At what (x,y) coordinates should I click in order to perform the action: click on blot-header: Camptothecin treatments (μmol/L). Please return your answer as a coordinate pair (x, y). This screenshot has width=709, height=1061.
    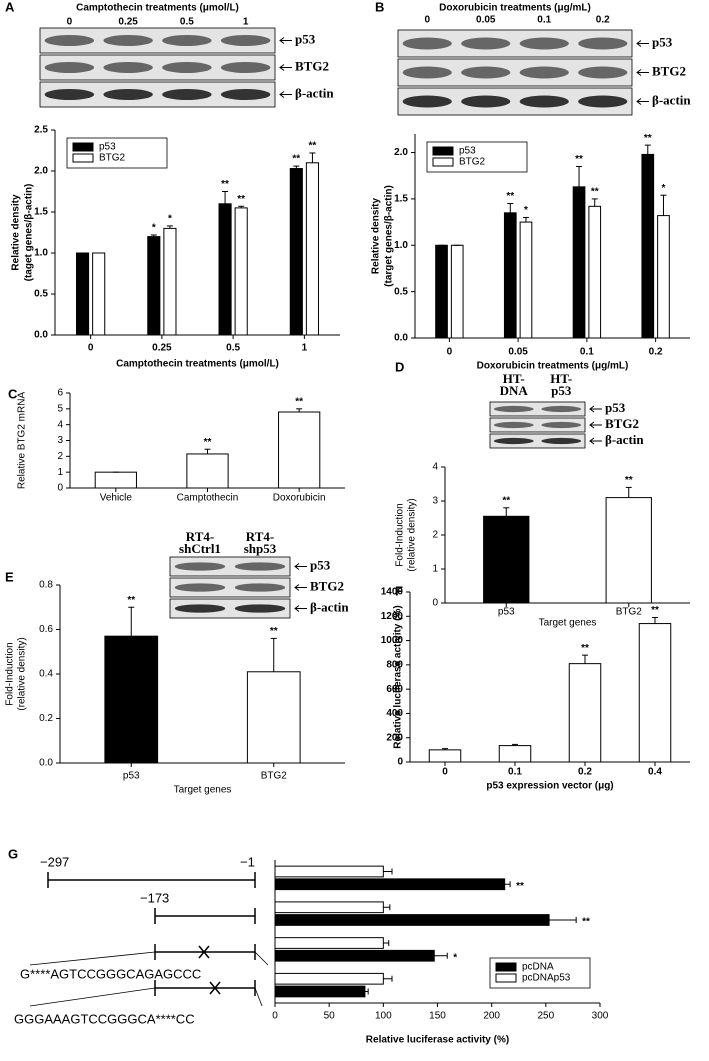
    Looking at the image, I should click on (157, 8).